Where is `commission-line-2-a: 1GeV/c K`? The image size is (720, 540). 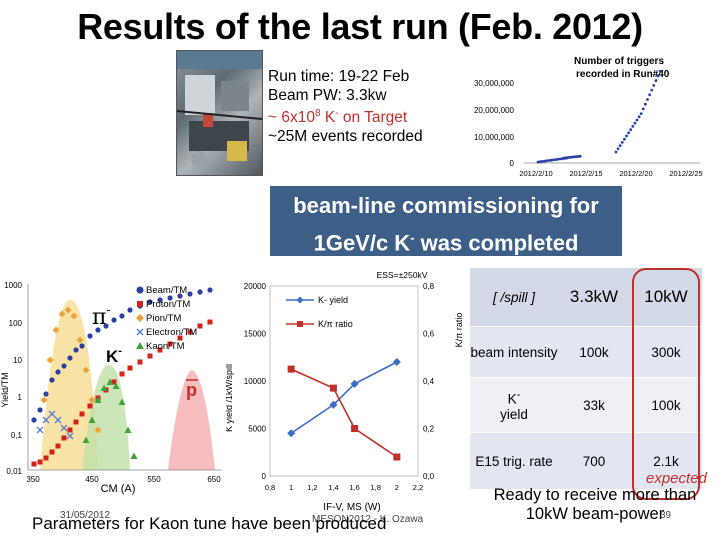 commission-line-2-a: 1GeV/c K is located at coordinates (362, 243).